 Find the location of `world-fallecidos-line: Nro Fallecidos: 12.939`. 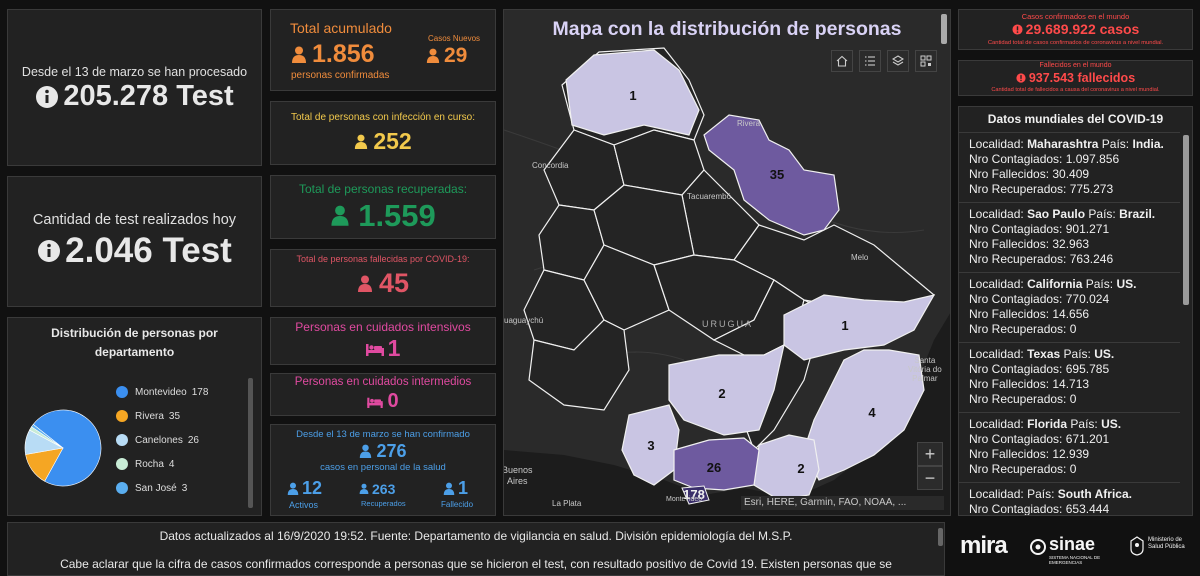

world-fallecidos-line: Nro Fallecidos: 12.939 is located at coordinates (1069, 454).